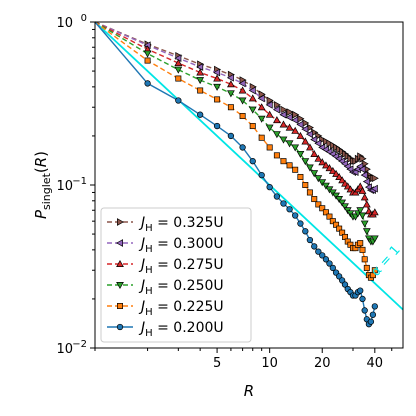  What do you see at coordinates (322, 363) in the screenshot?
I see `x-tick-label: 20` at bounding box center [322, 363].